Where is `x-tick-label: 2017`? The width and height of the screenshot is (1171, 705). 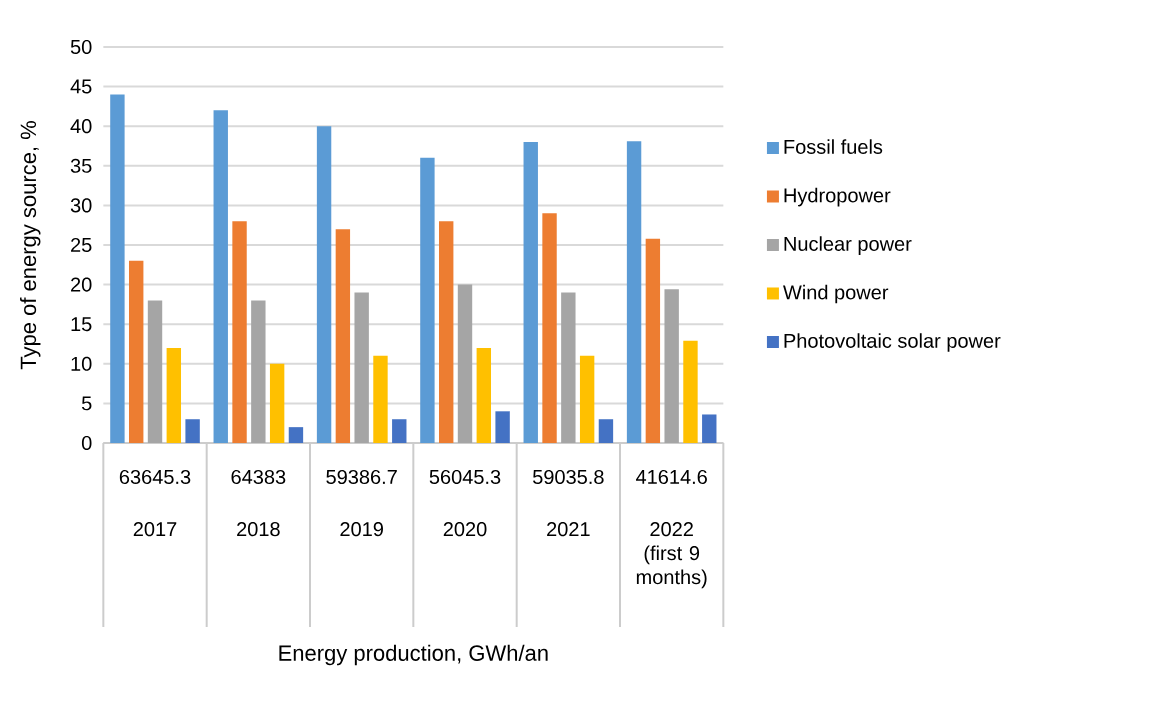
x-tick-label: 2017 is located at coordinates (155, 529).